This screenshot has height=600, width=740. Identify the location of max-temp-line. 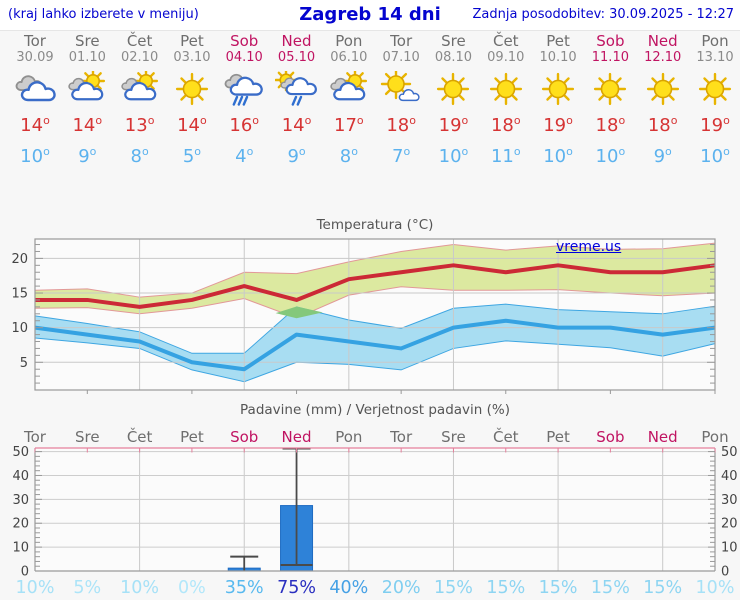
(375, 286).